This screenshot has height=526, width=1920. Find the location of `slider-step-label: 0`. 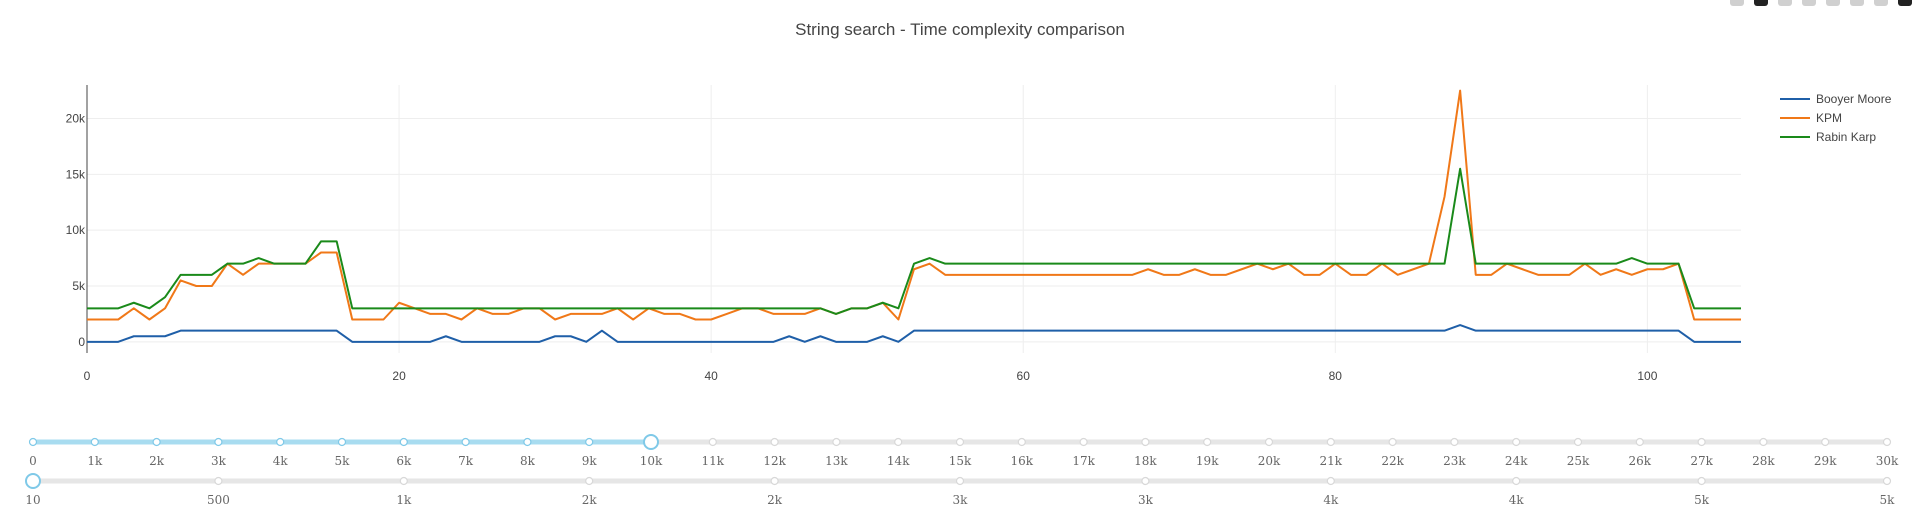

slider-step-label: 0 is located at coordinates (33, 461).